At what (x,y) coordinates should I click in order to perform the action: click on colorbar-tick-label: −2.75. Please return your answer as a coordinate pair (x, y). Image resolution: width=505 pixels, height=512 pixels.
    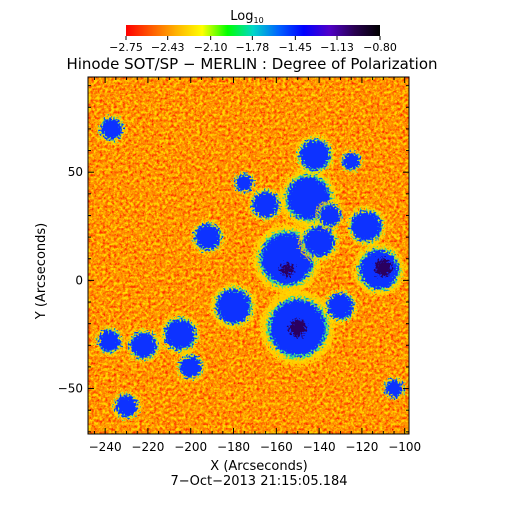
    Looking at the image, I should click on (126, 47).